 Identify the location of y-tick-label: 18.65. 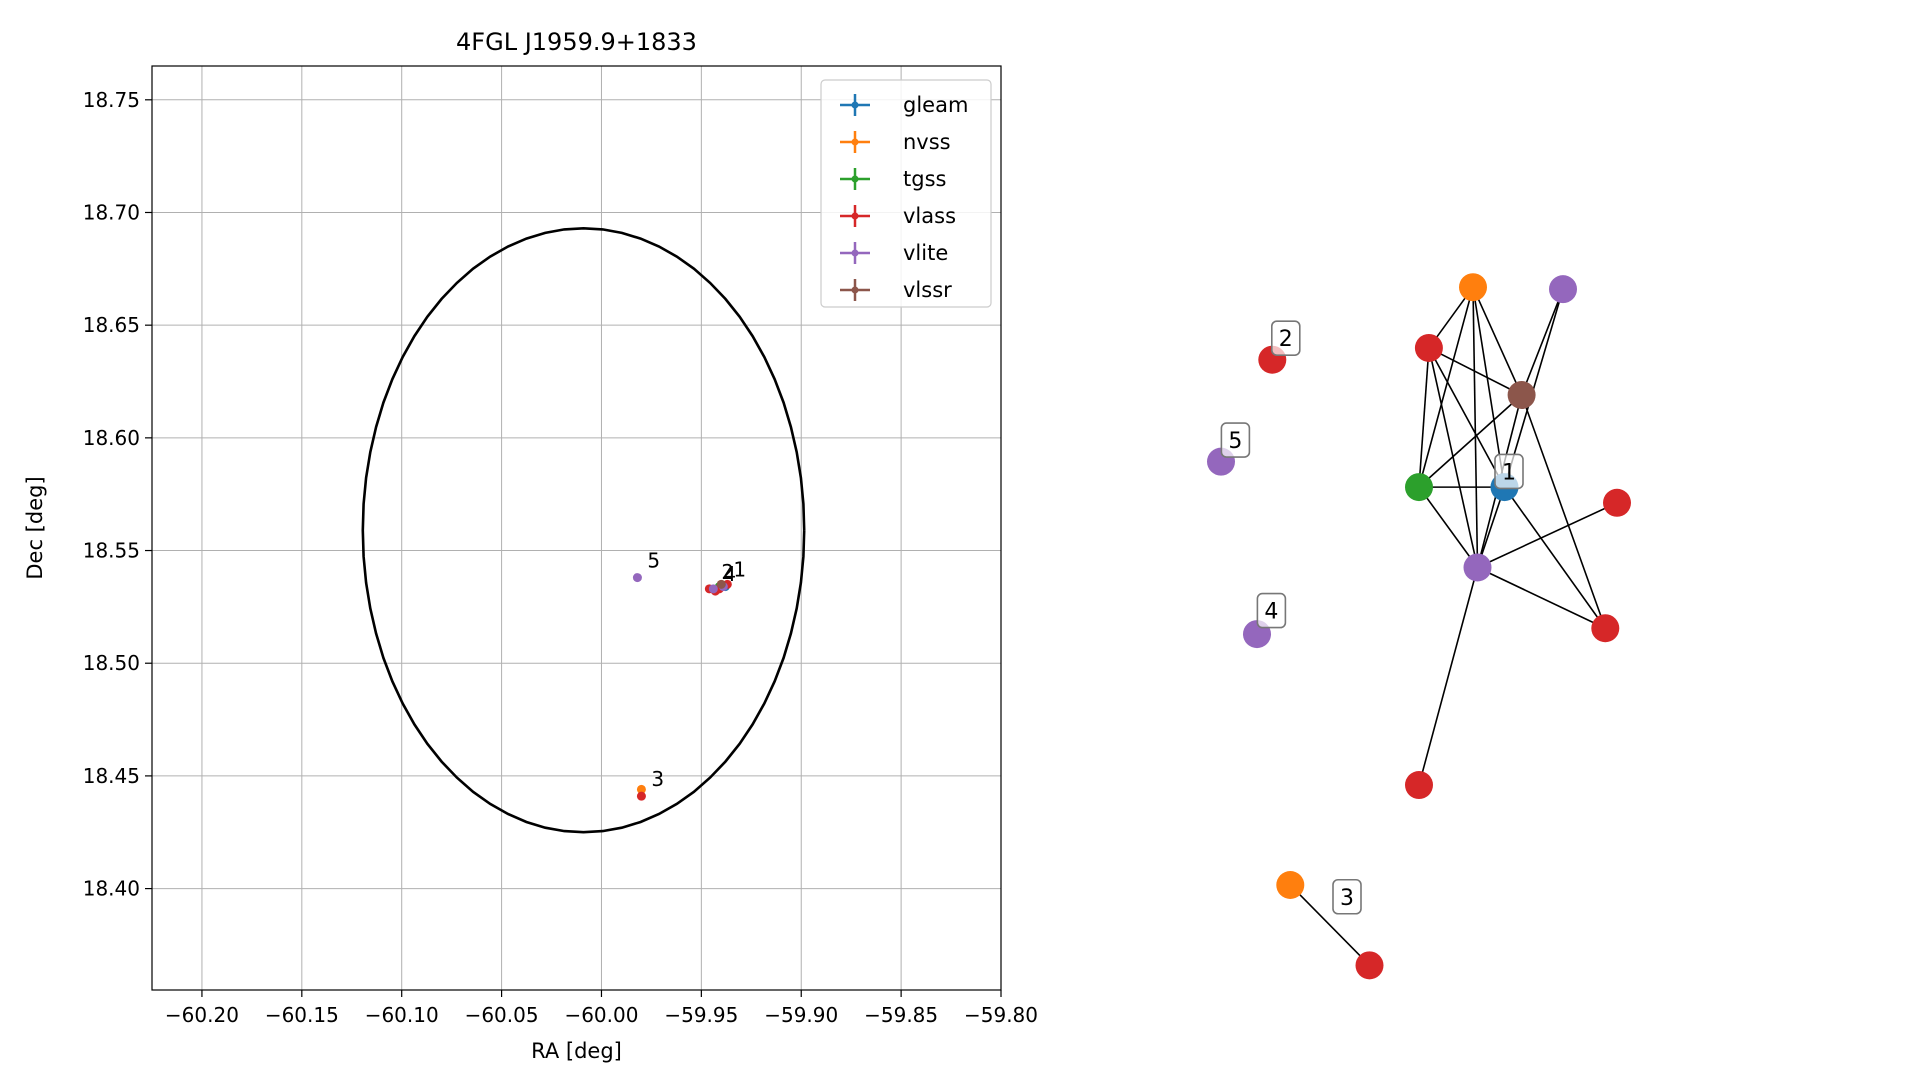
(111, 325).